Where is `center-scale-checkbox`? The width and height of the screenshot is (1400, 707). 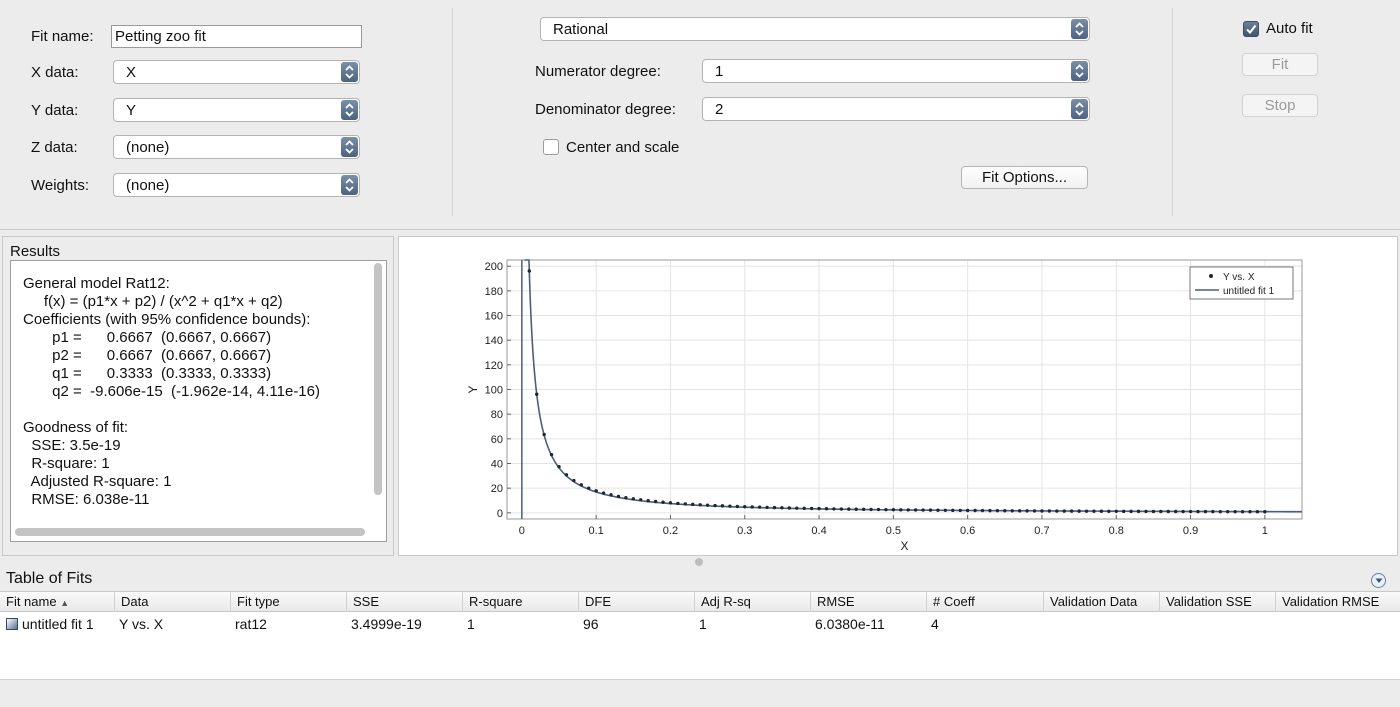 center-scale-checkbox is located at coordinates (551, 147).